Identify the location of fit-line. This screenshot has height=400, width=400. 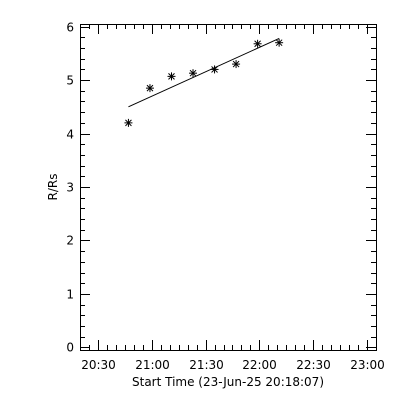
(204, 72).